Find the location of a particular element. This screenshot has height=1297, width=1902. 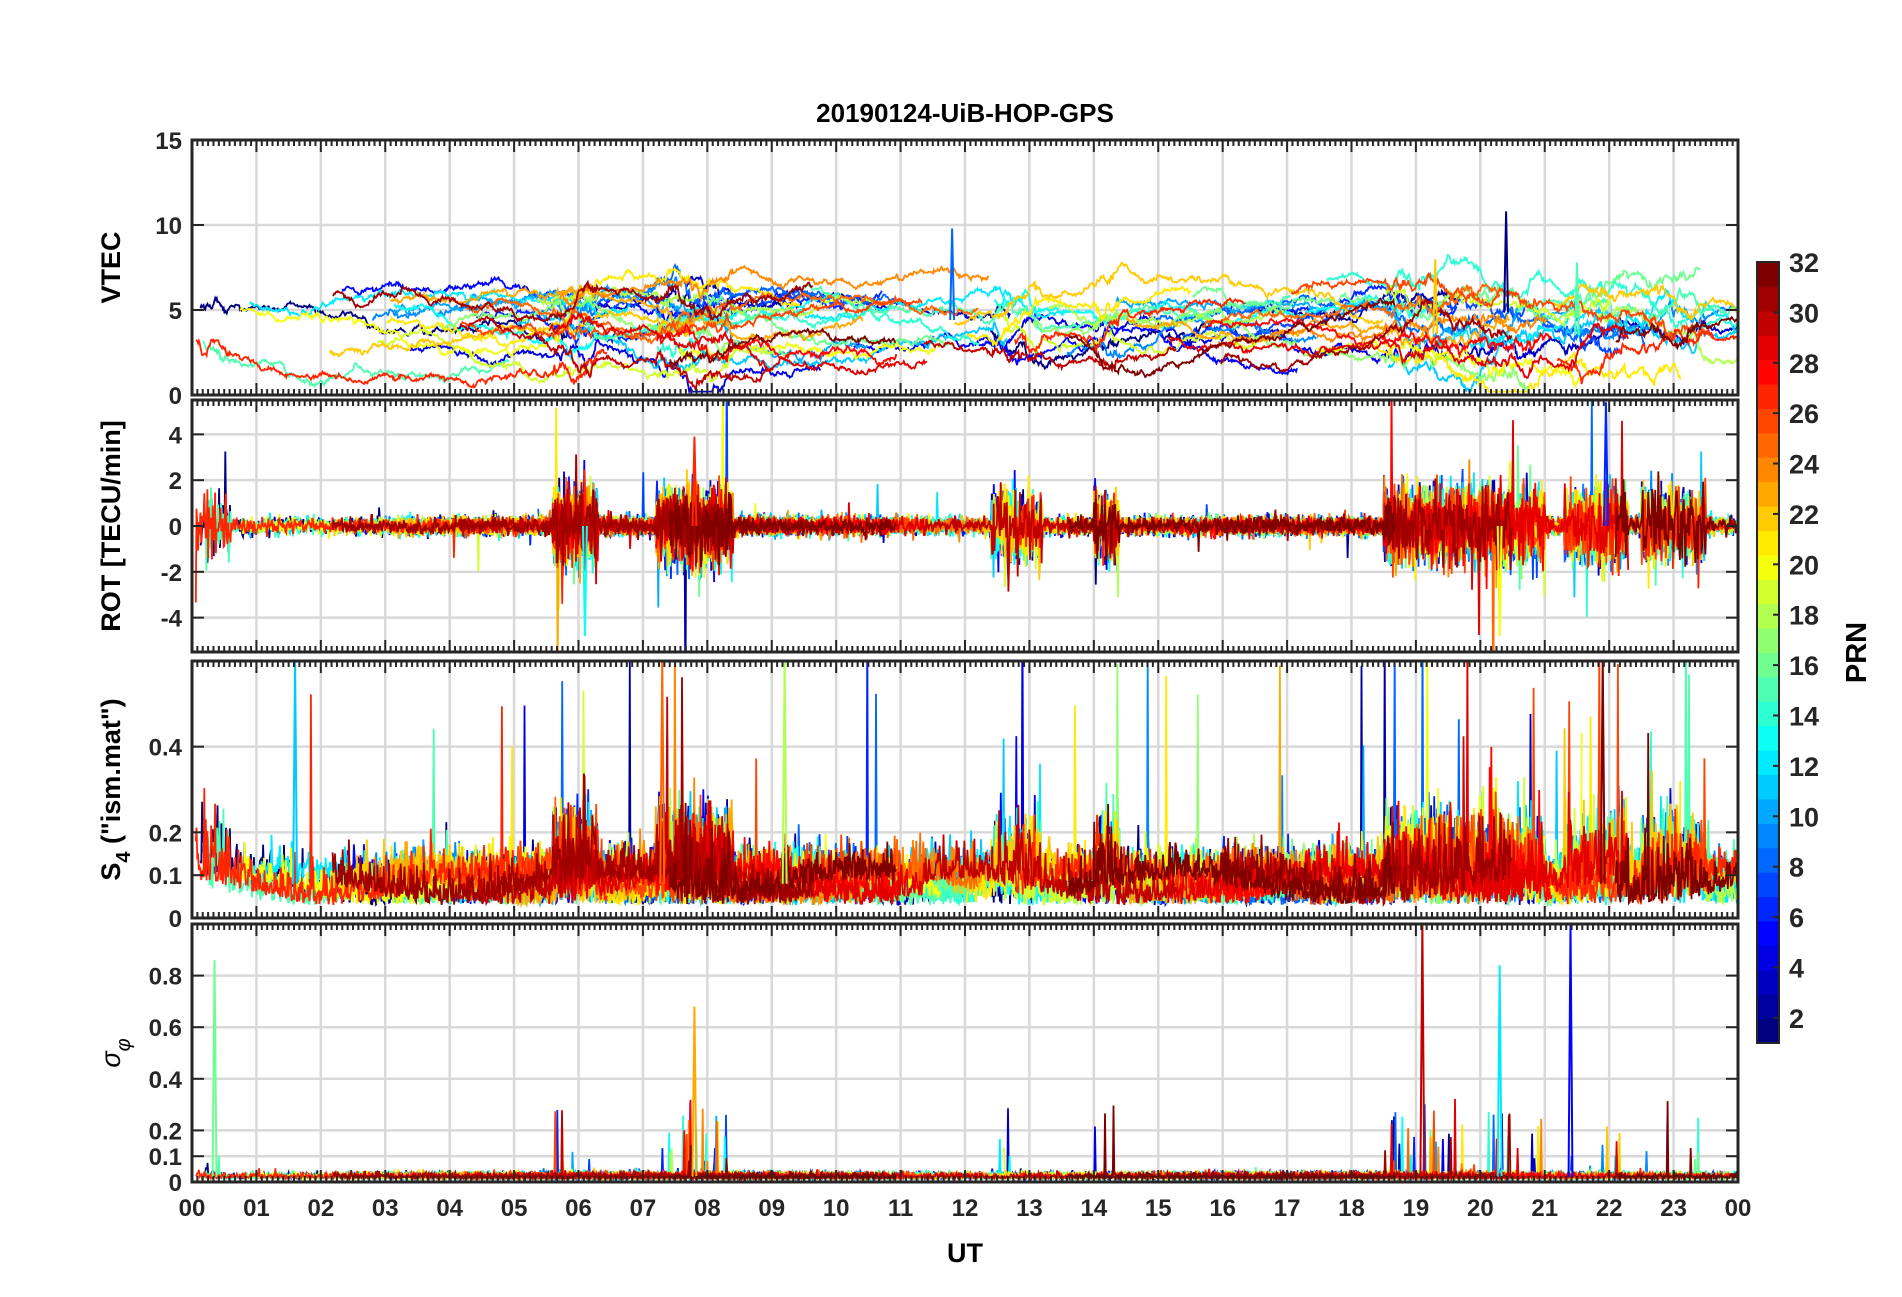

colorbar-tick-label: 12 is located at coordinates (1804, 767).